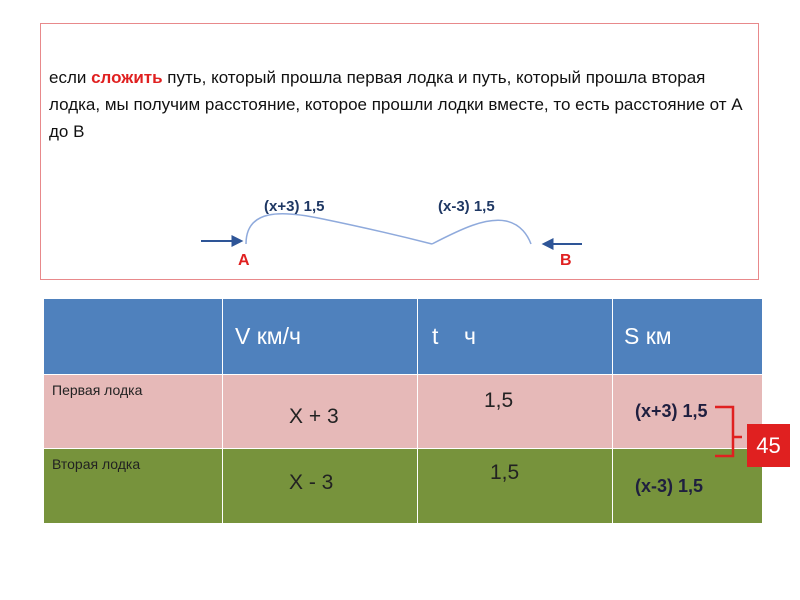  Describe the element at coordinates (671, 411) in the screenshot. I see `distance-value: (х+3) 1,5` at that location.